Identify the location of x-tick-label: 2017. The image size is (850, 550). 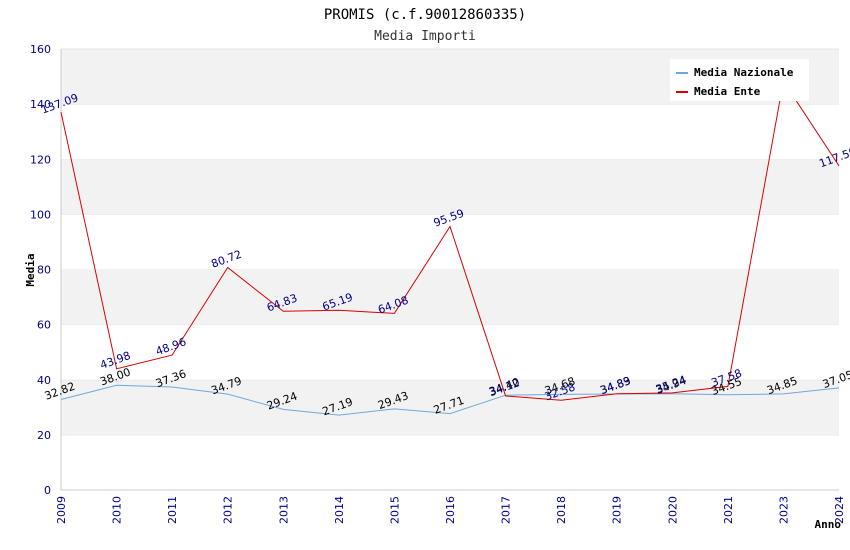
(506, 510).